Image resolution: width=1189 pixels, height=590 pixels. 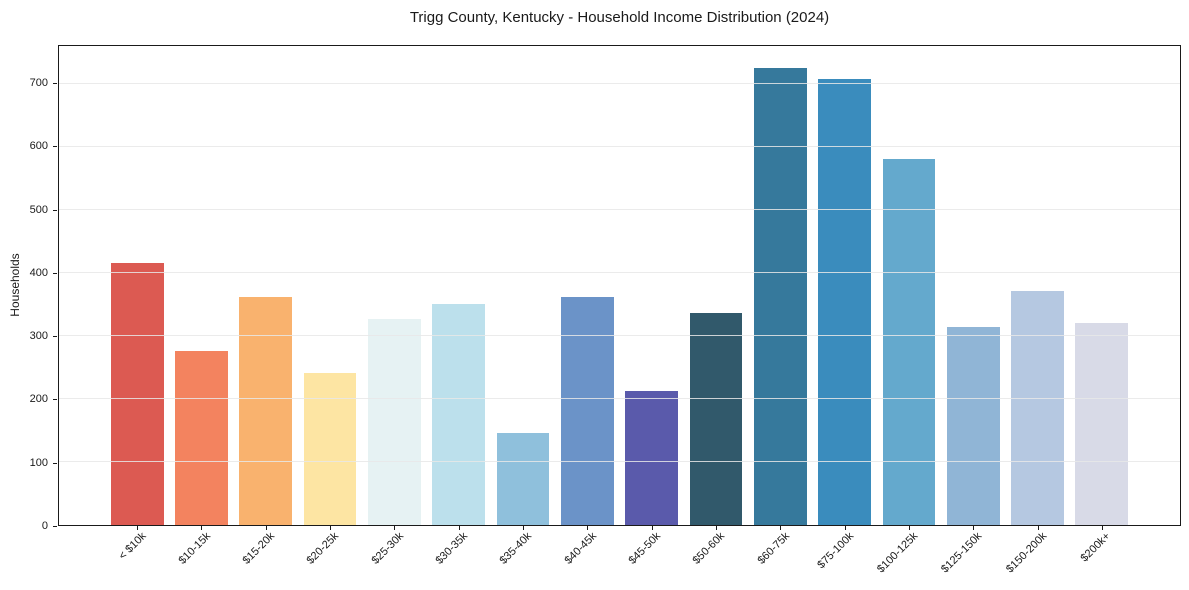 I want to click on bar-45-50k, so click(x=652, y=458).